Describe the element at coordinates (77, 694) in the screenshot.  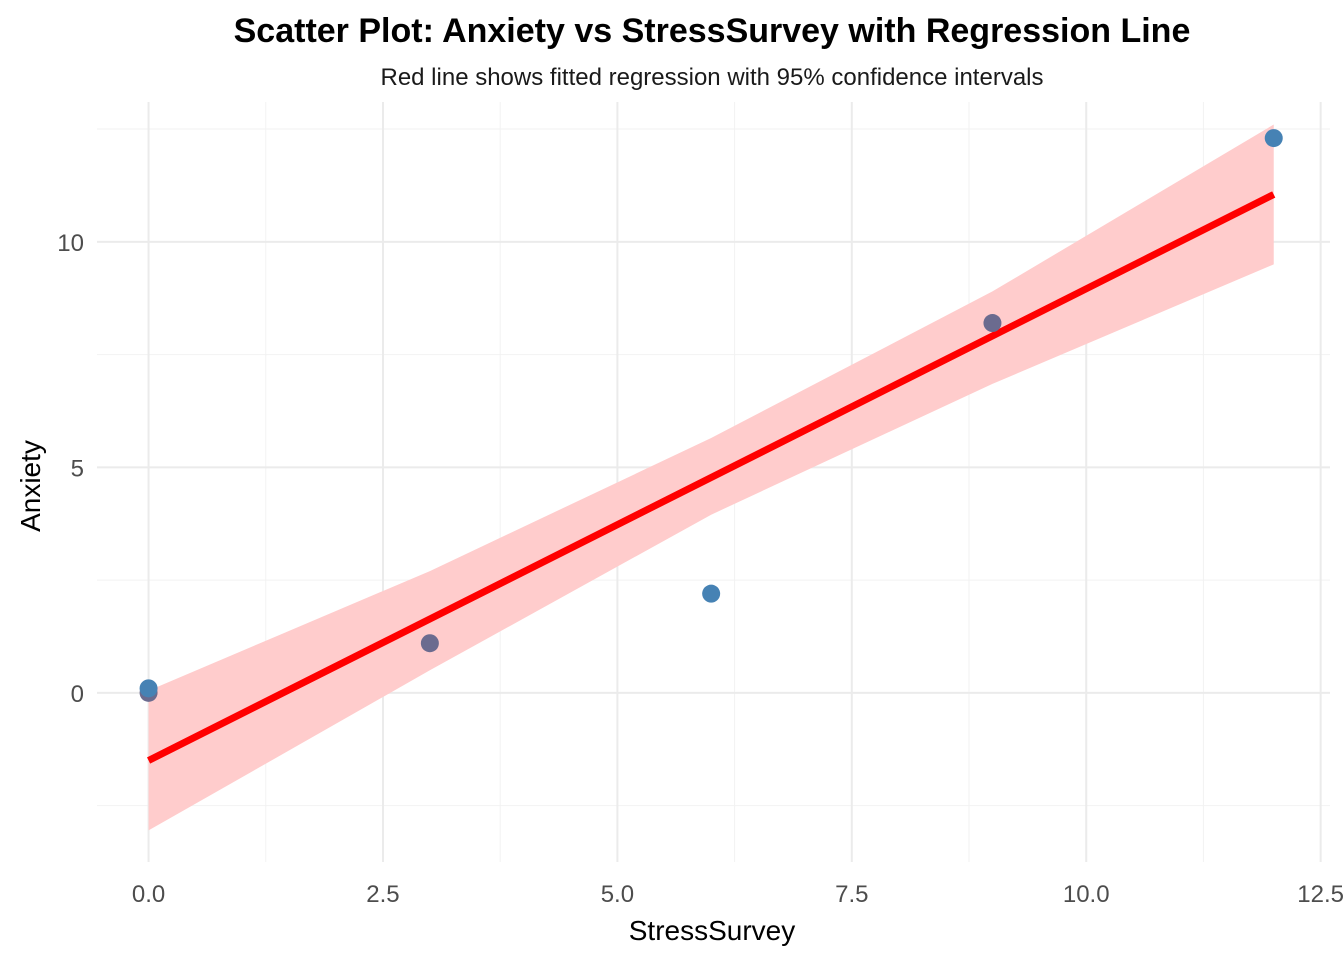
I see `y-tick-label: 0` at that location.